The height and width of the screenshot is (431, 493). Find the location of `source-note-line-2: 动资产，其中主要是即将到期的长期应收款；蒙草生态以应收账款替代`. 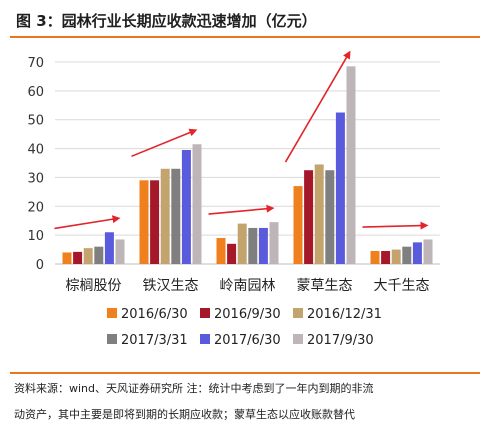

source-note-line-2: 动资产，其中主要是即将到期的长期应收款；蒙草生态以应收账款替代 is located at coordinates (184, 414).